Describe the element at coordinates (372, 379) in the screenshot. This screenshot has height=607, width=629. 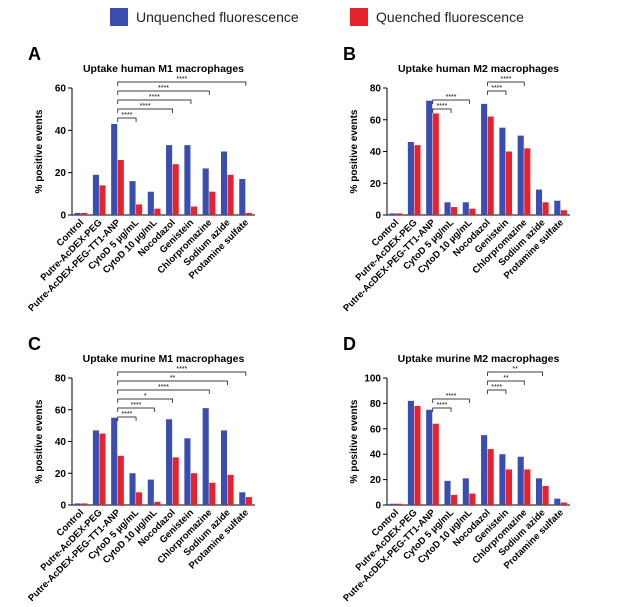
I see `y-tick-label: 100` at that location.